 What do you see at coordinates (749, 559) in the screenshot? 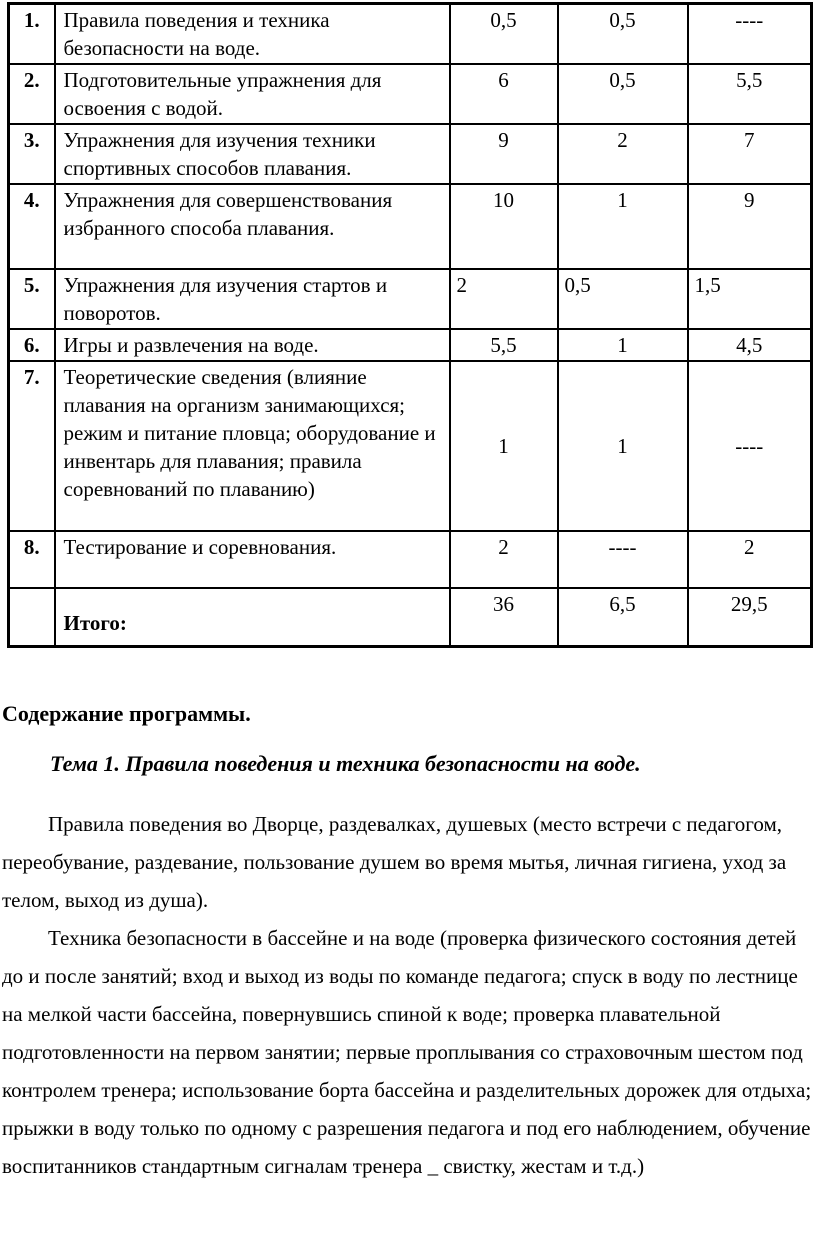
I see `hours-practice-cell: 2` at bounding box center [749, 559].